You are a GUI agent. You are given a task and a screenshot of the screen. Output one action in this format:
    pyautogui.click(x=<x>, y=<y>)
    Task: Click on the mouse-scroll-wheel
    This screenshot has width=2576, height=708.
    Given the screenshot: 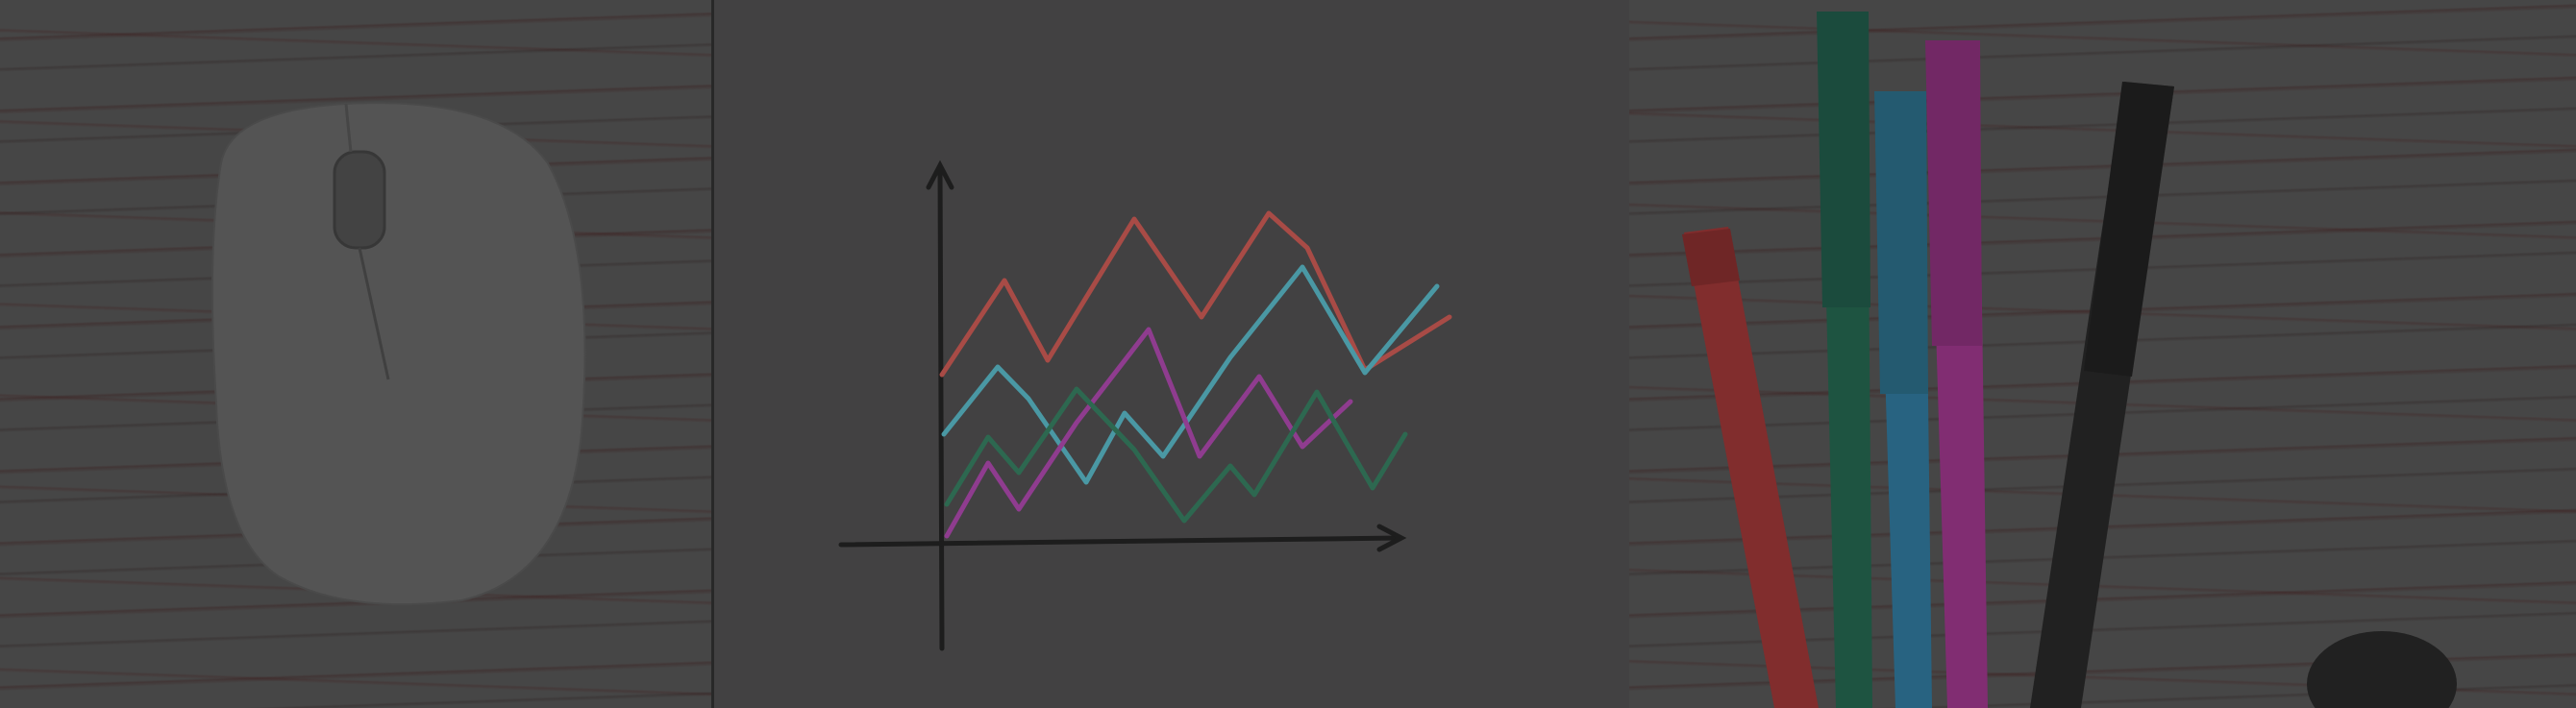 What is the action you would take?
    pyautogui.click(x=360, y=200)
    